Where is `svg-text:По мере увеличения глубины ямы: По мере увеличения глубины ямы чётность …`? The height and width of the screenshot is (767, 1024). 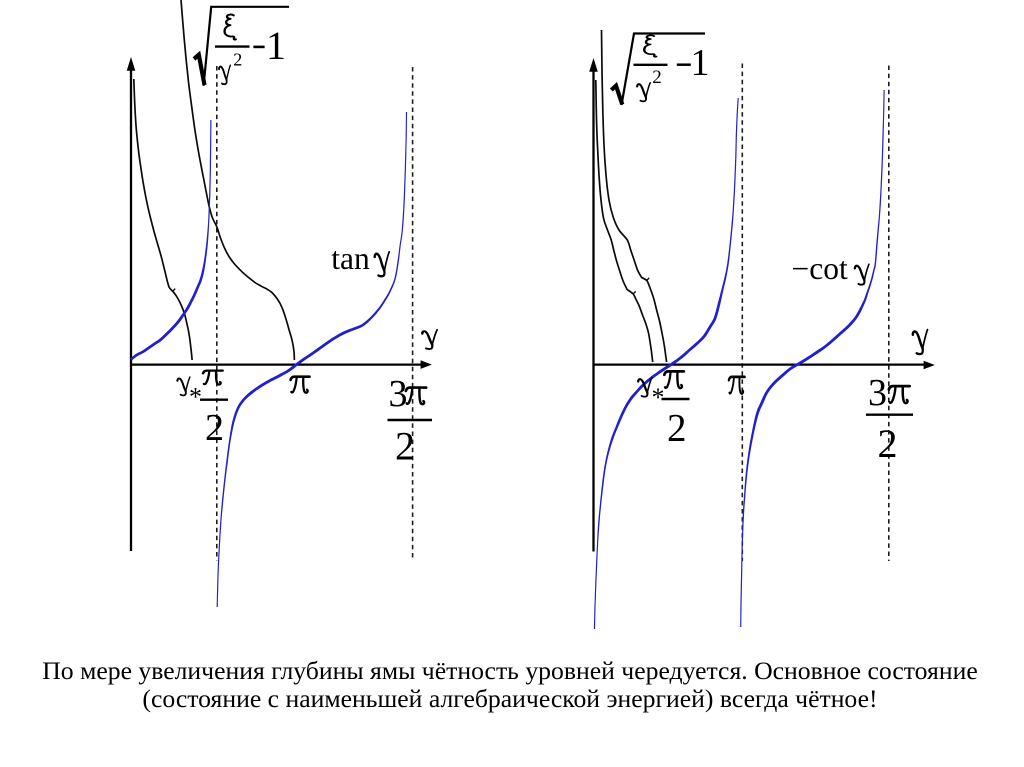
svg-text:По мере увеличения глубины ямы: По мере увеличения глубины ямы чётность … is located at coordinates (510, 670).